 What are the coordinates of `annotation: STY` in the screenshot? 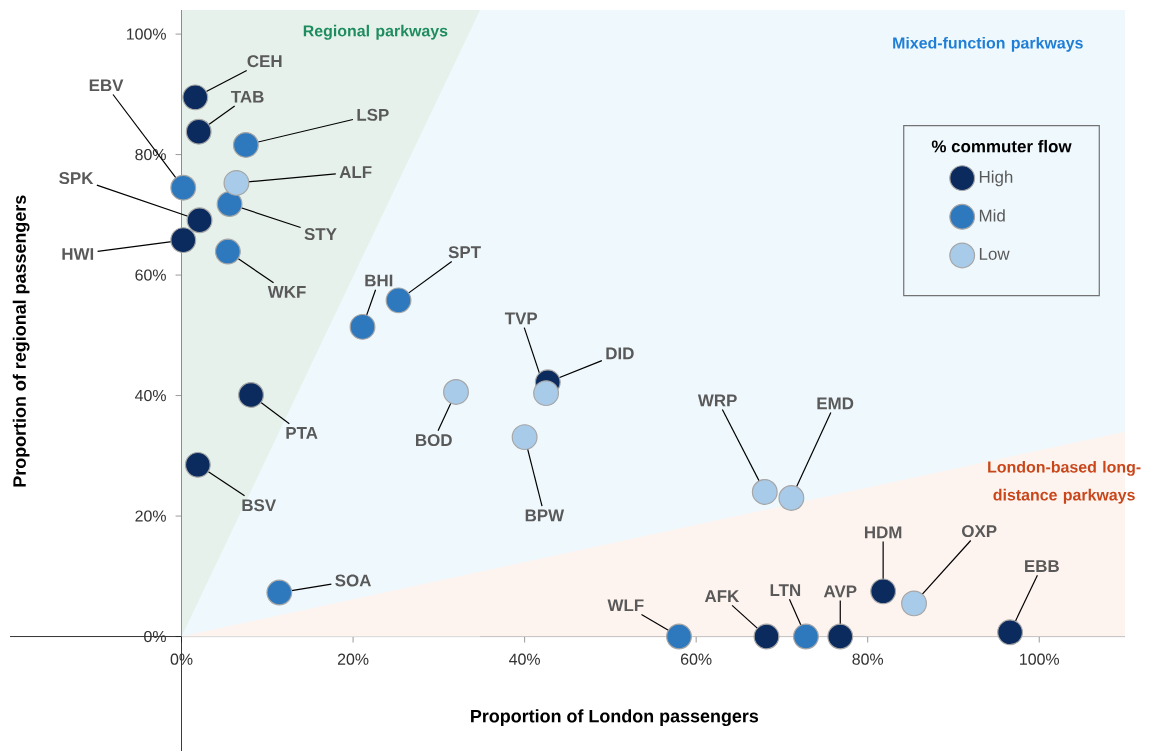 It's located at (320, 234).